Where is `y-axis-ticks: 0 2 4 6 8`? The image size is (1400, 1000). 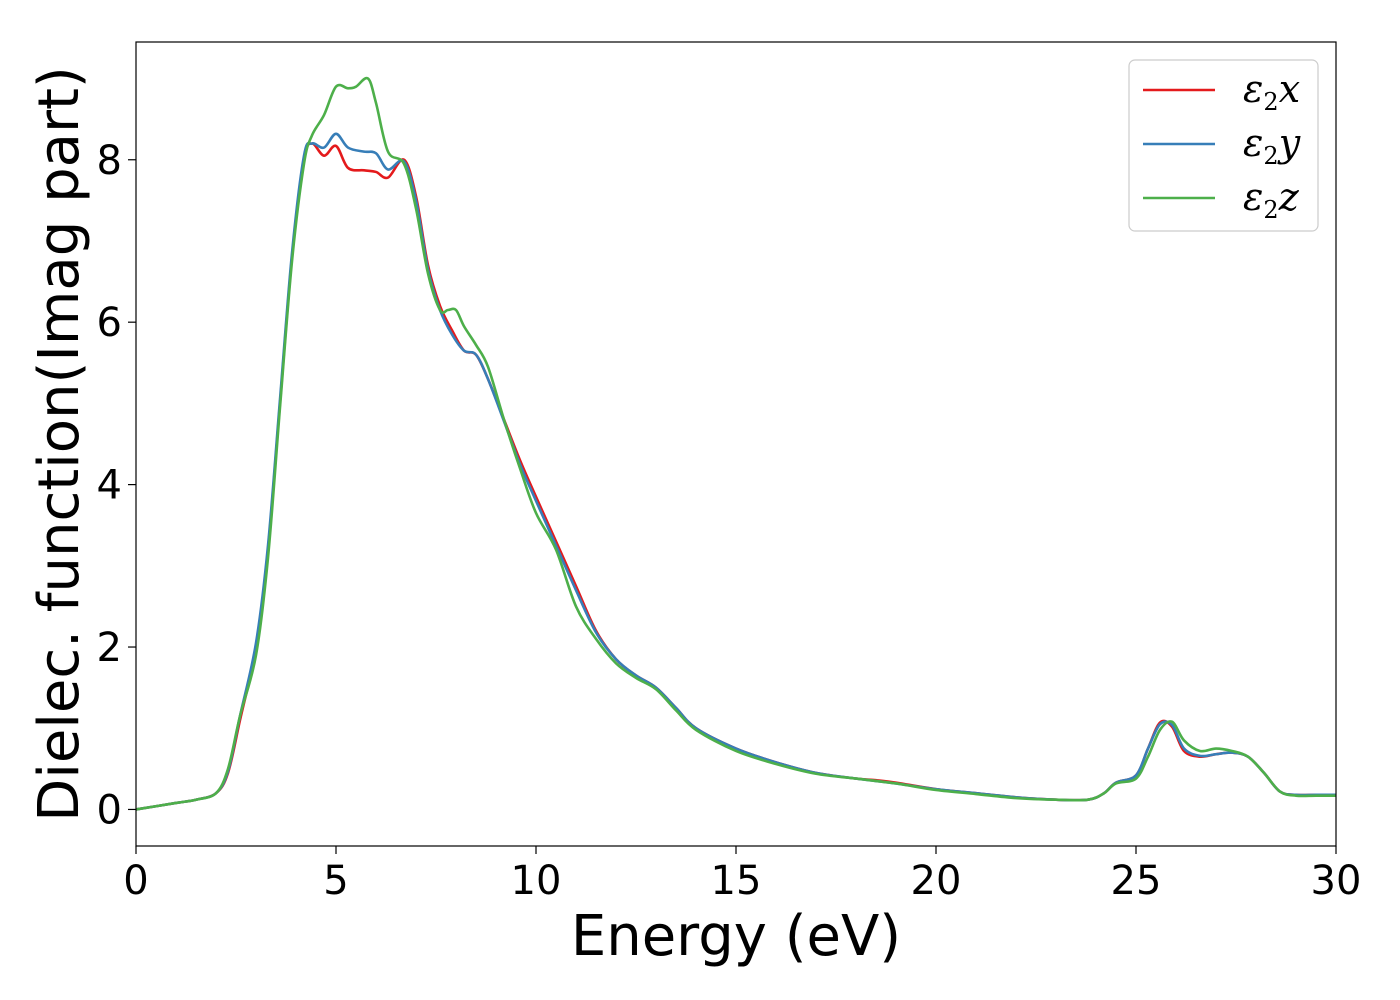
y-axis-ticks: 0 2 4 6 8 is located at coordinates (116, 485).